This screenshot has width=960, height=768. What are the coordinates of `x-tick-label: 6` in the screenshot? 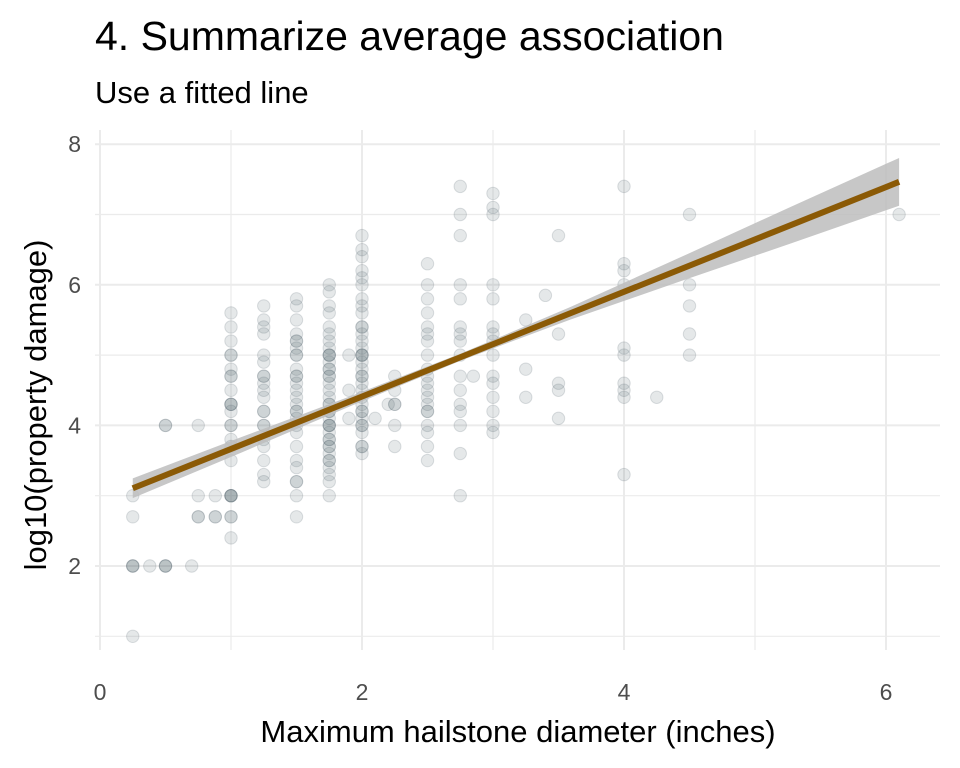 It's located at (886, 692).